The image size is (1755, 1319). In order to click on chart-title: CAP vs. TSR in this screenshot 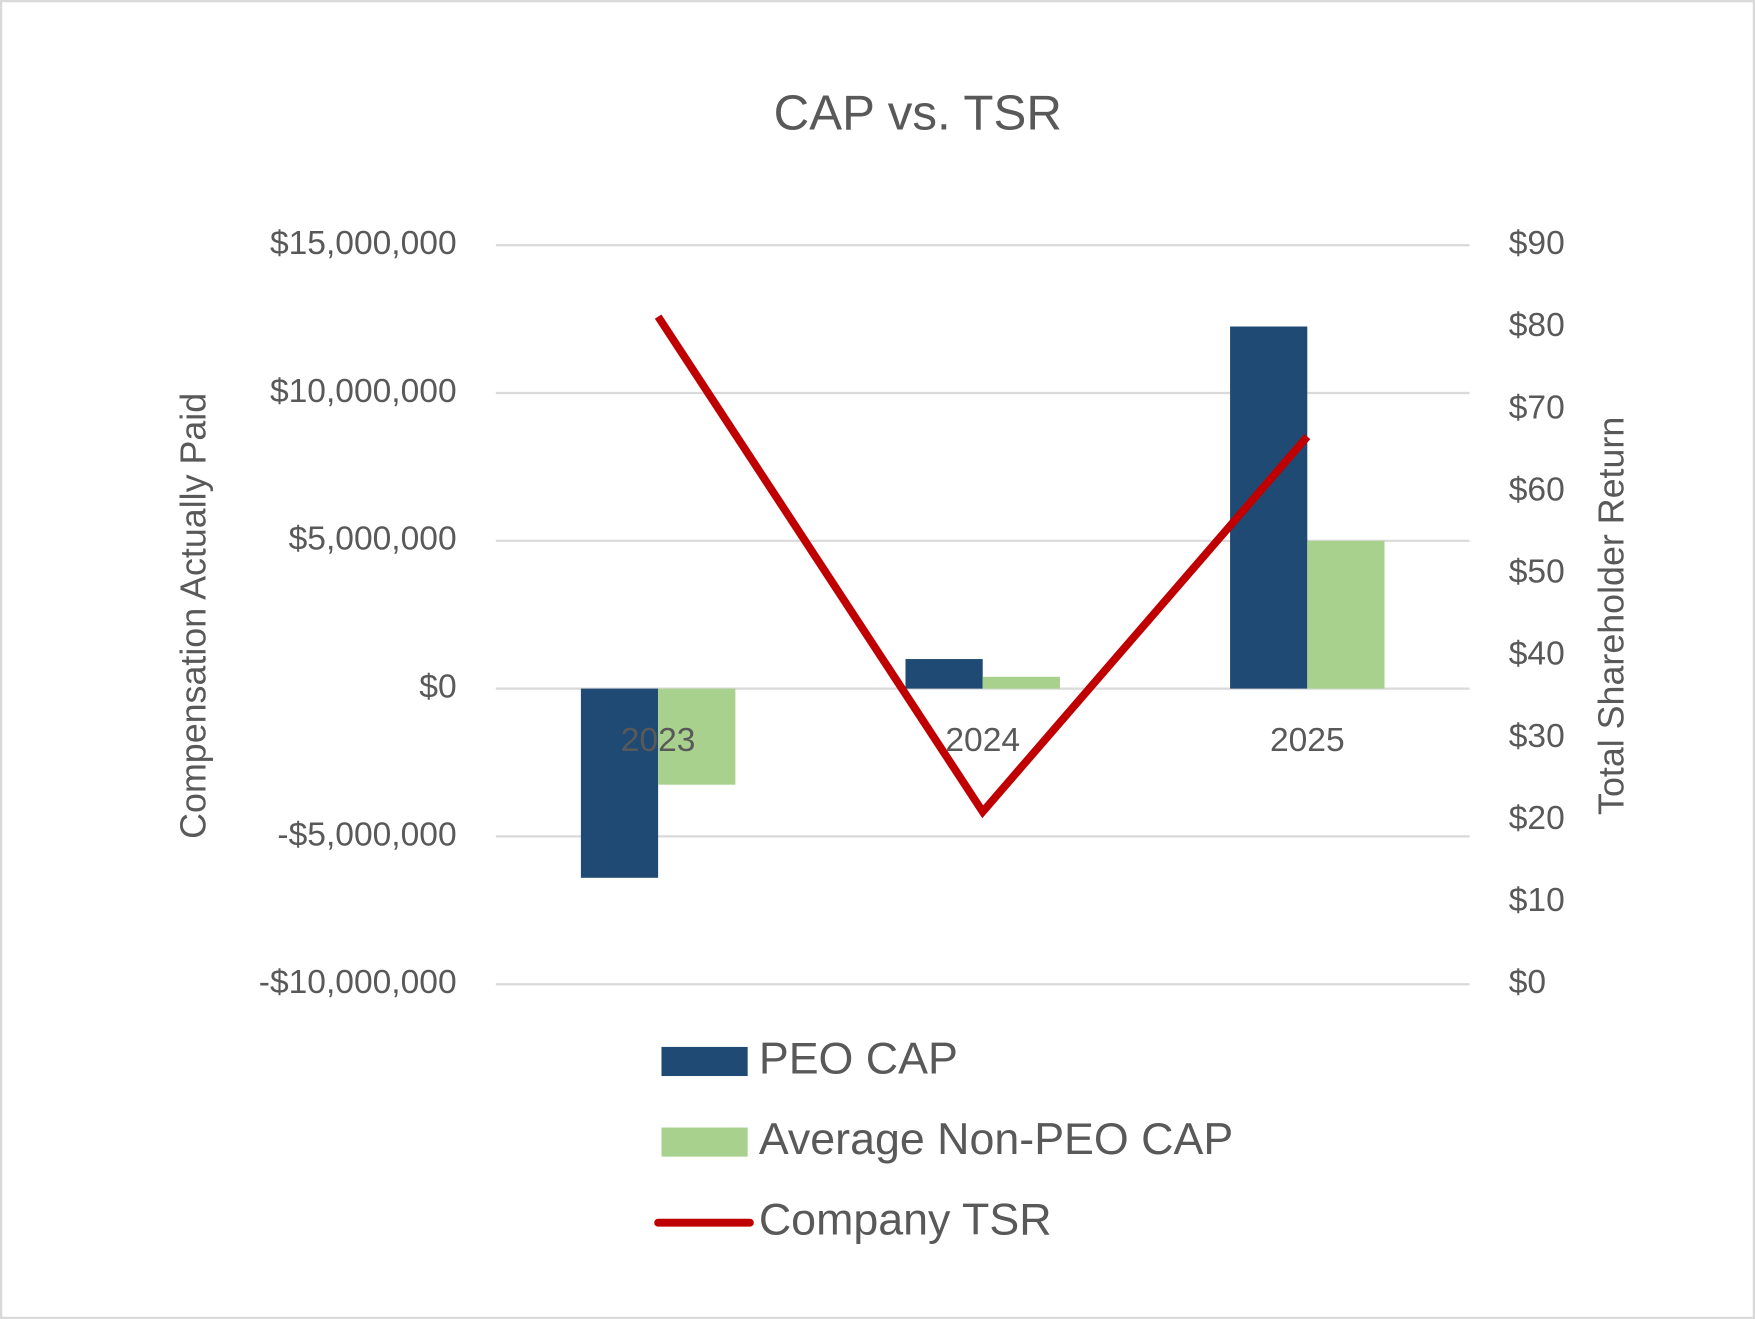, I will do `click(918, 112)`.